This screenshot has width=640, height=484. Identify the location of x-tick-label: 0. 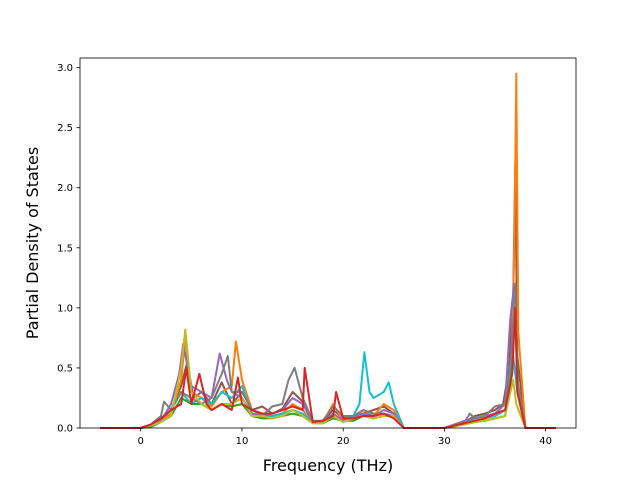
(141, 441).